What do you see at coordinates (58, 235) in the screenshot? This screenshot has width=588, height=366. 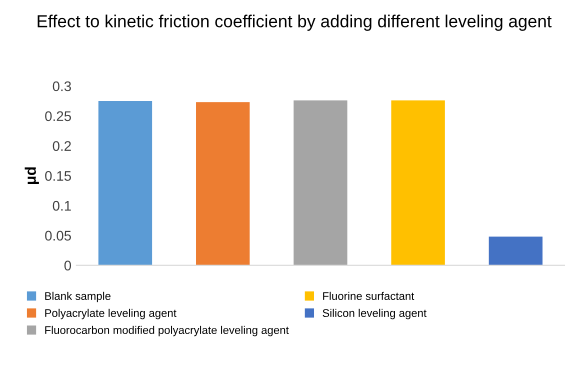 I see `y-tick-label: 0.05` at bounding box center [58, 235].